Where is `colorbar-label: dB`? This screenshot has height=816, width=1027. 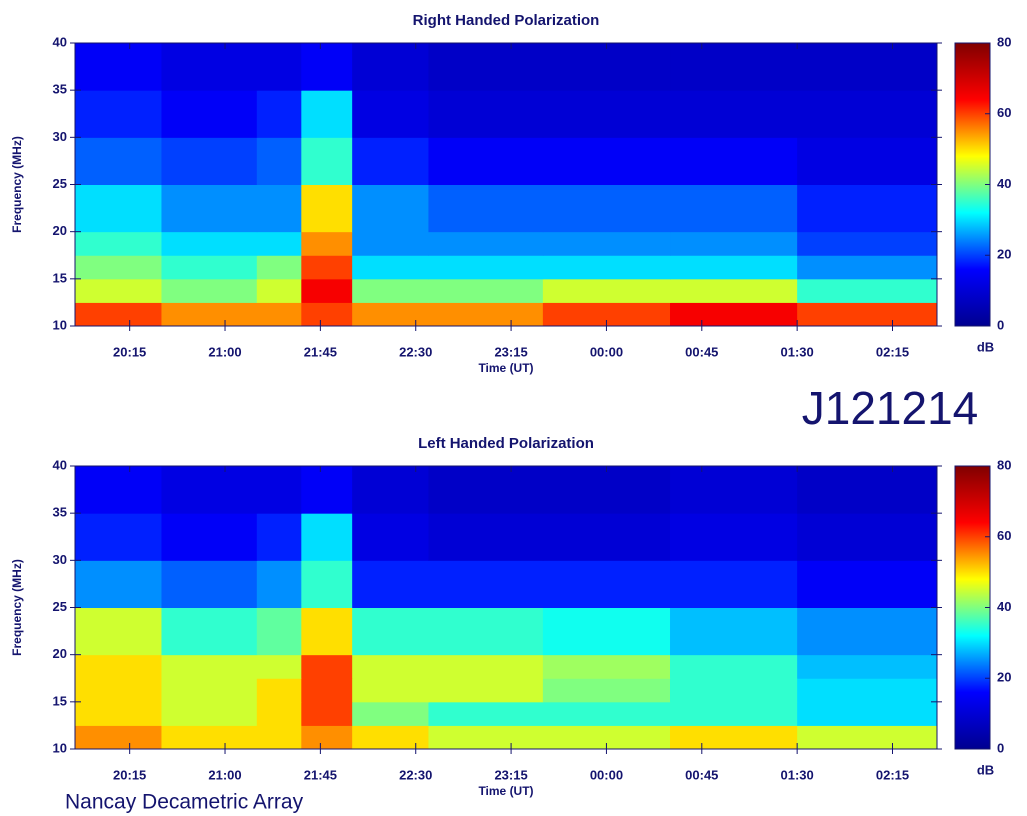
colorbar-label: dB is located at coordinates (985, 346).